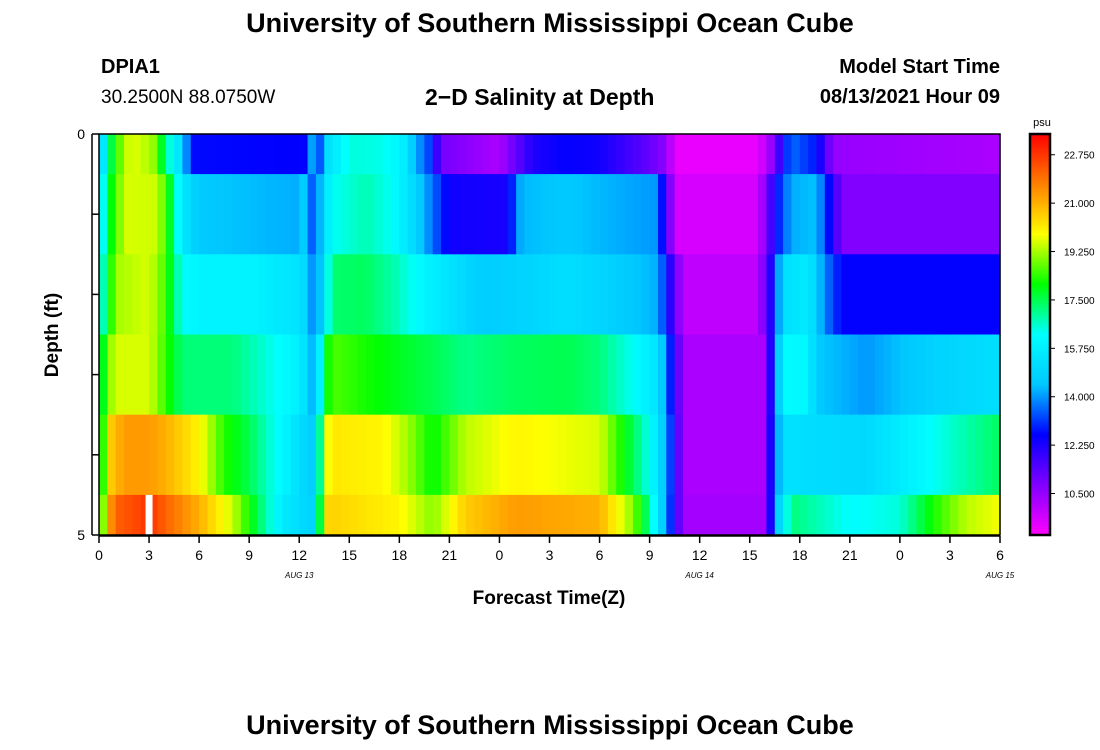 The height and width of the screenshot is (750, 1100). Describe the element at coordinates (149, 514) in the screenshot. I see `heatmap-marker` at that location.